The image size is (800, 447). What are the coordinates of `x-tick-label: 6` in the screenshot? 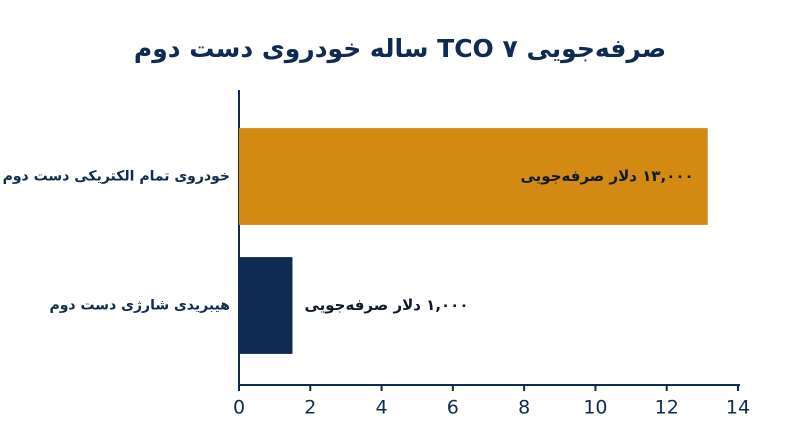 It's located at (453, 408).